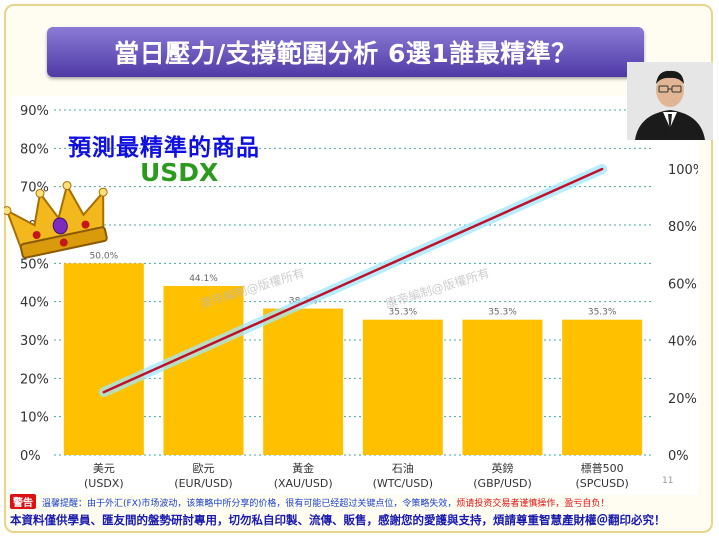 This screenshot has width=719, height=539. Describe the element at coordinates (34, 303) in the screenshot. I see `y-tick-label: 40%` at that location.